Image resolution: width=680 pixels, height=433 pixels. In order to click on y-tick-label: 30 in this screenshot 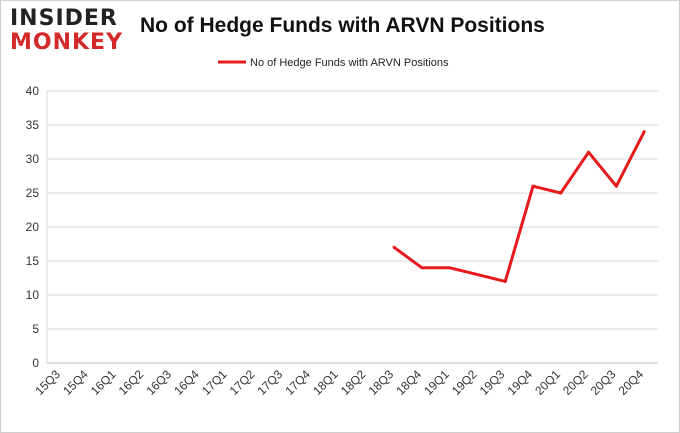, I will do `click(33, 159)`.